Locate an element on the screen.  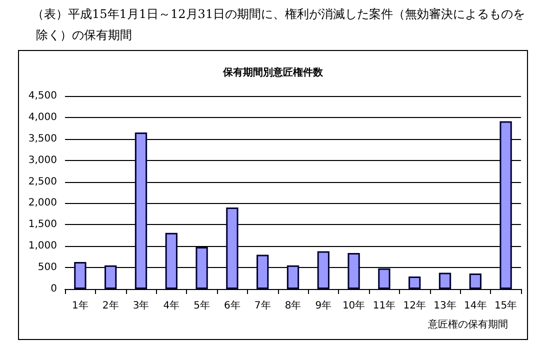
x-tick-label: 13年 is located at coordinates (445, 306).